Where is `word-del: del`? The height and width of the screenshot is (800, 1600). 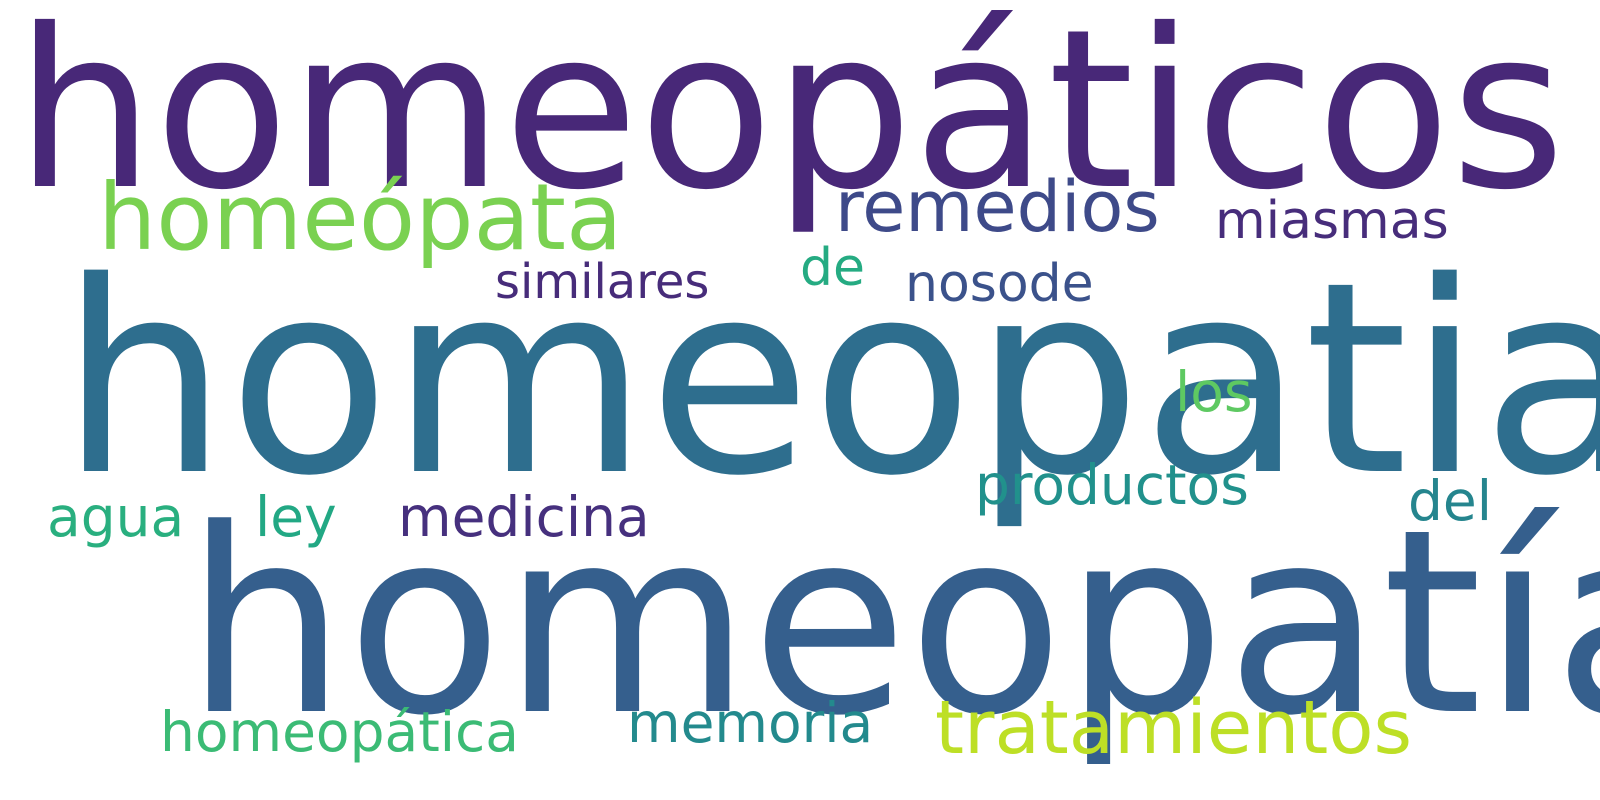 word-del: del is located at coordinates (1450, 501).